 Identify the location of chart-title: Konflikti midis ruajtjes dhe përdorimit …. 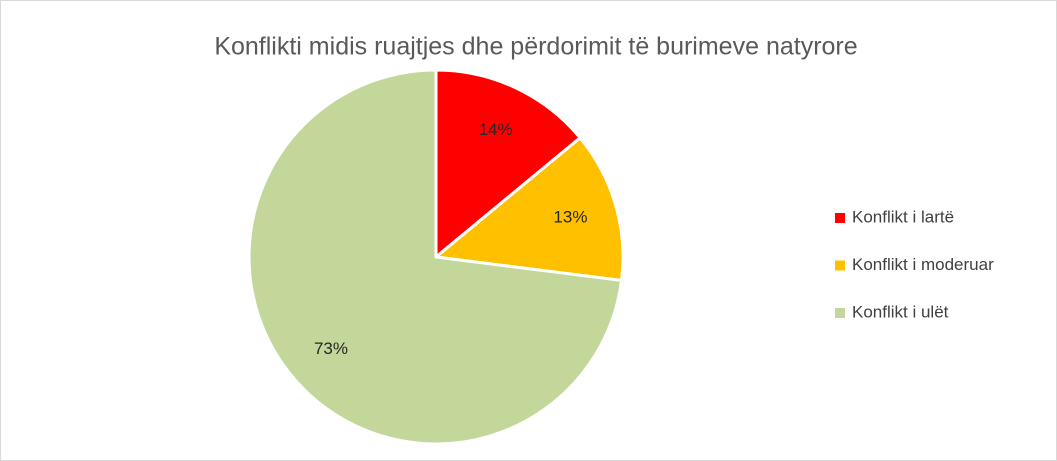
(535, 47).